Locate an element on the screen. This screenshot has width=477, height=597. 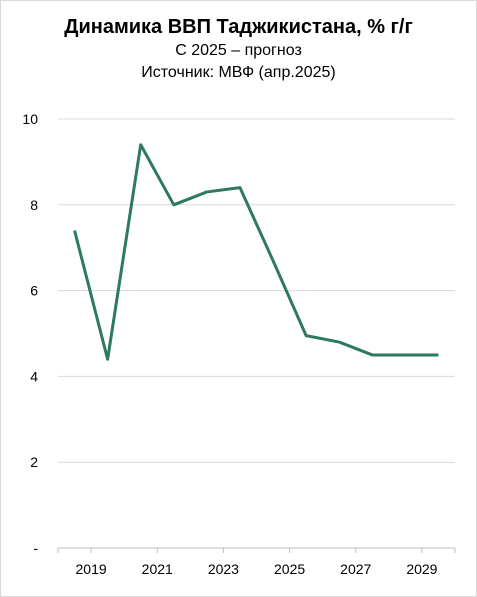
x-tick-label: 2021 is located at coordinates (157, 569).